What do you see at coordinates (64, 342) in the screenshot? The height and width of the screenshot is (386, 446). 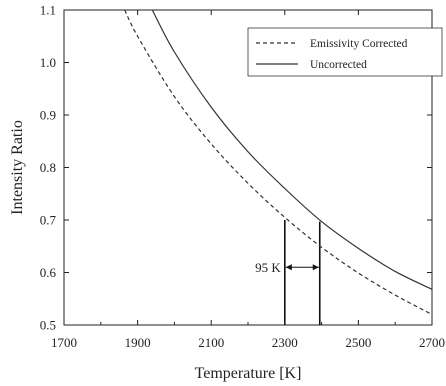 I see `x-tick-label: 1700` at bounding box center [64, 342].